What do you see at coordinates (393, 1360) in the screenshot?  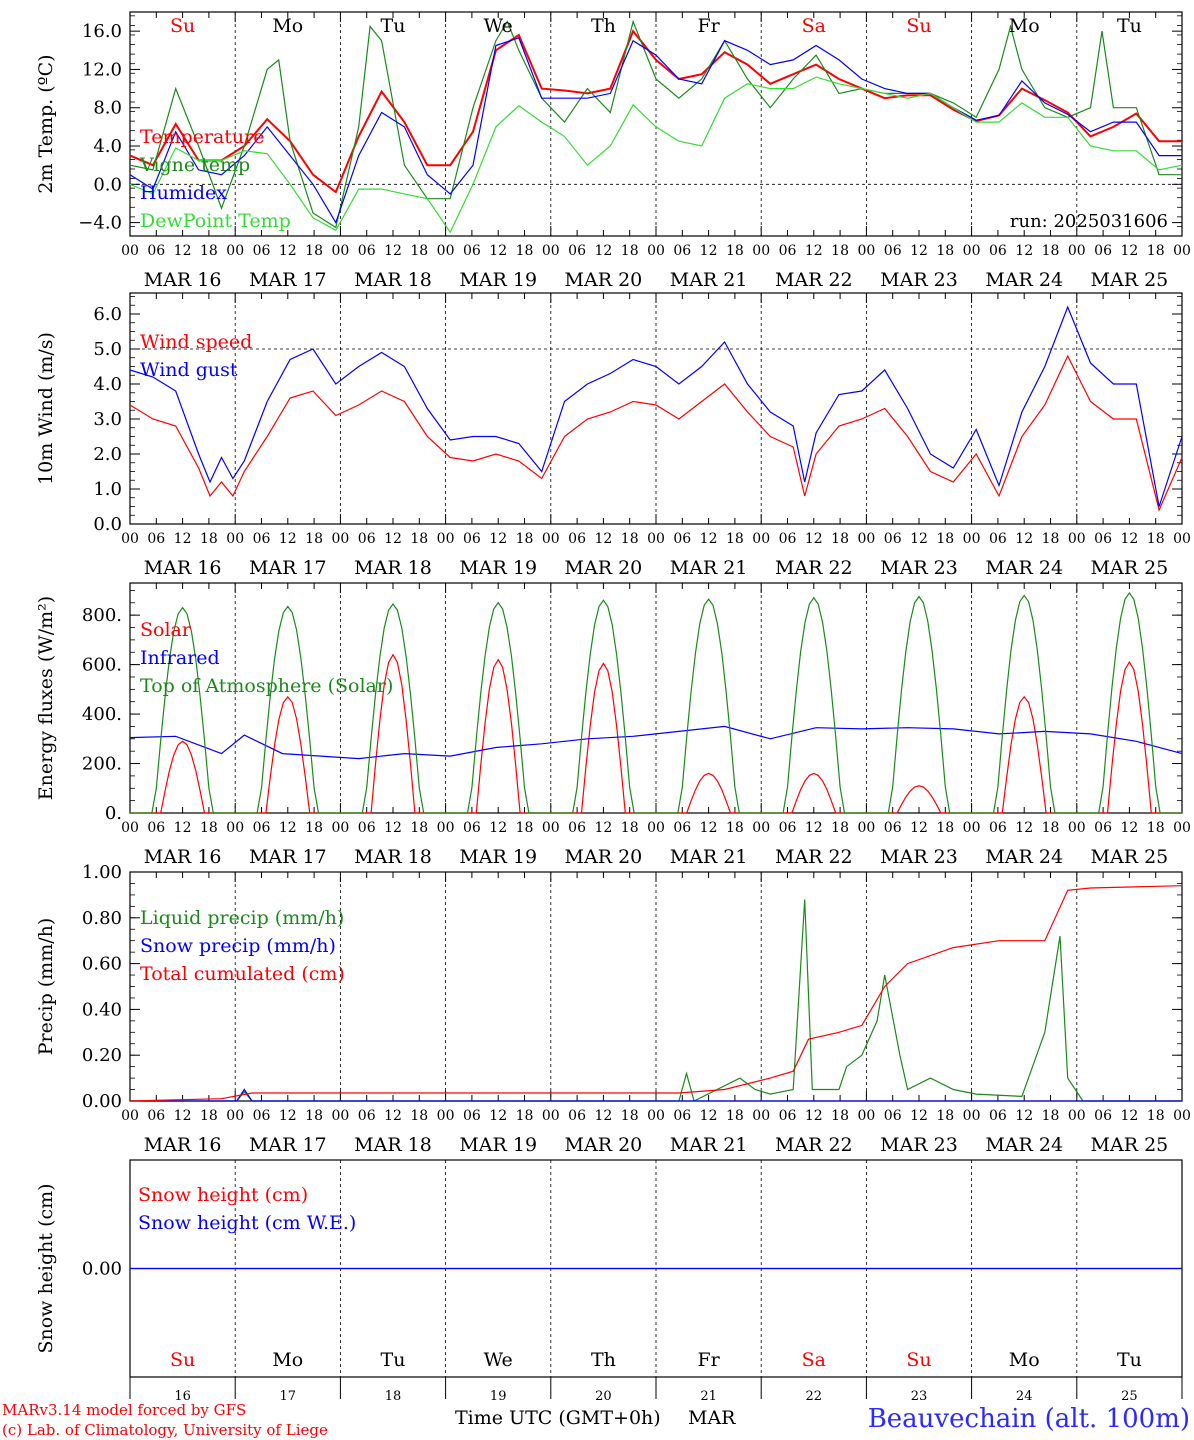 I see `day-name-bottom: Tu` at bounding box center [393, 1360].